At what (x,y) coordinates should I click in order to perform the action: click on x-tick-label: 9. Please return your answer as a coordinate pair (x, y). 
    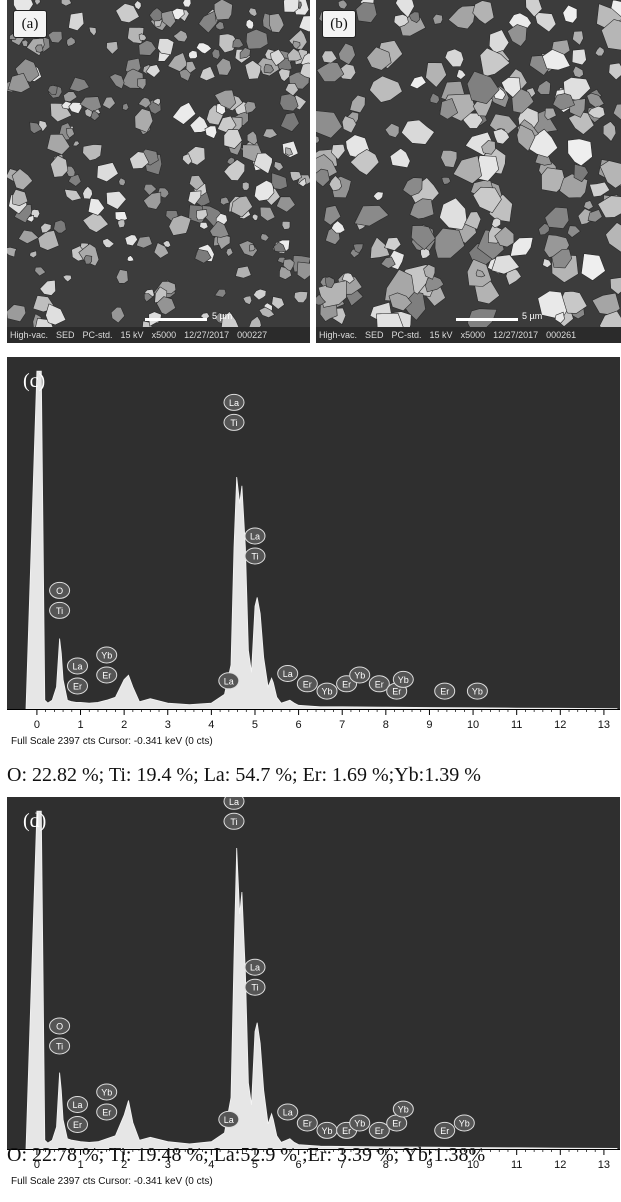
    Looking at the image, I should click on (429, 725).